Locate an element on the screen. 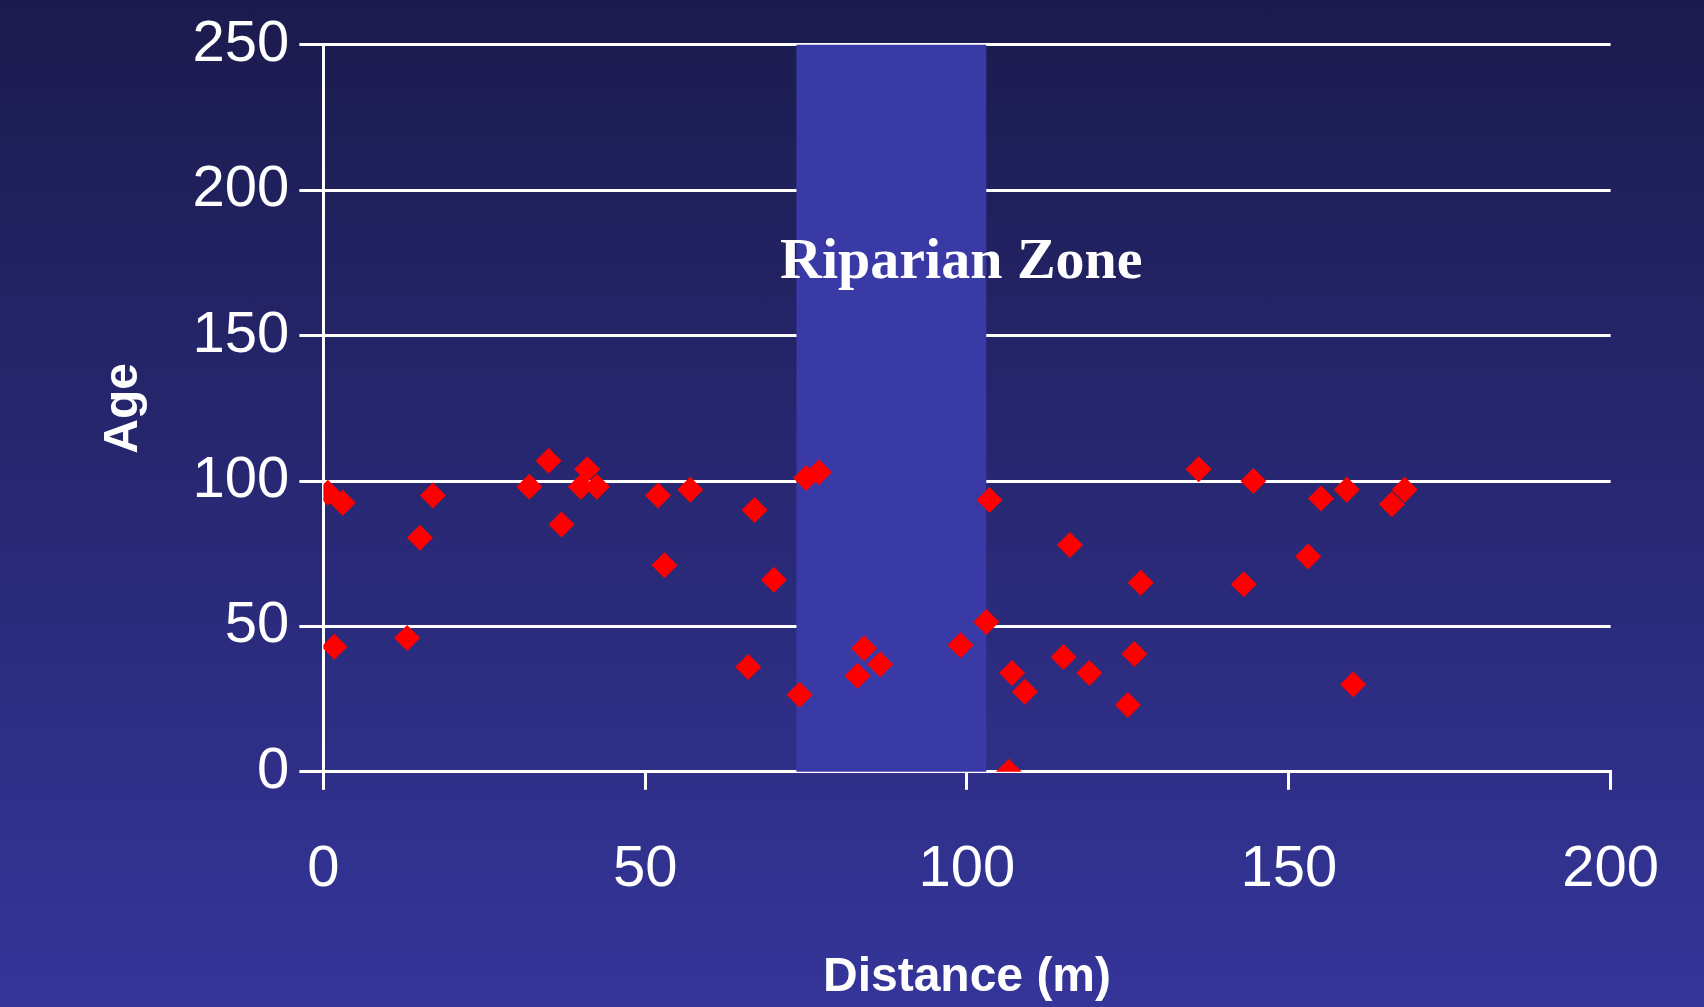 Image resolution: width=1704 pixels, height=1007 pixels. x-tick-label: 100 is located at coordinates (967, 865).